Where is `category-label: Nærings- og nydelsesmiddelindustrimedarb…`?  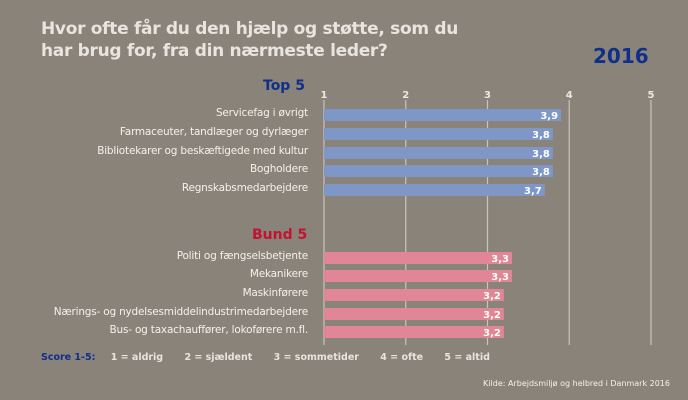
category-label: Nærings- og nydelsesmiddelindustrimedarb… is located at coordinates (180, 312).